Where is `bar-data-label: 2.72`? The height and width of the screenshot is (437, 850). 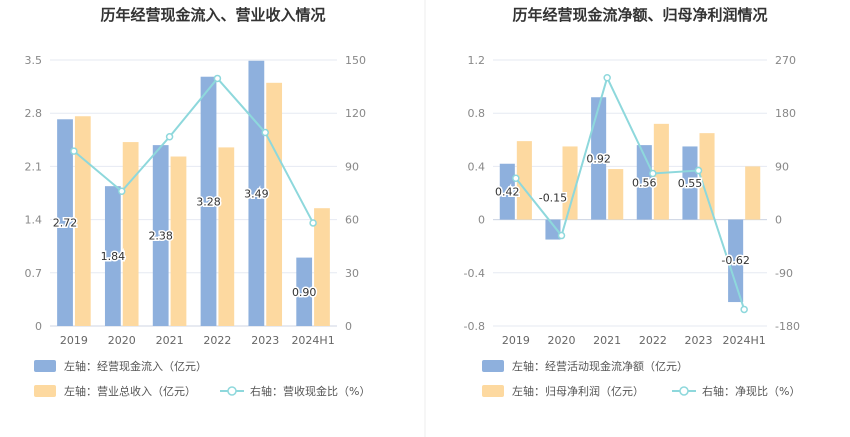
bar-data-label: 2.72 is located at coordinates (65, 223).